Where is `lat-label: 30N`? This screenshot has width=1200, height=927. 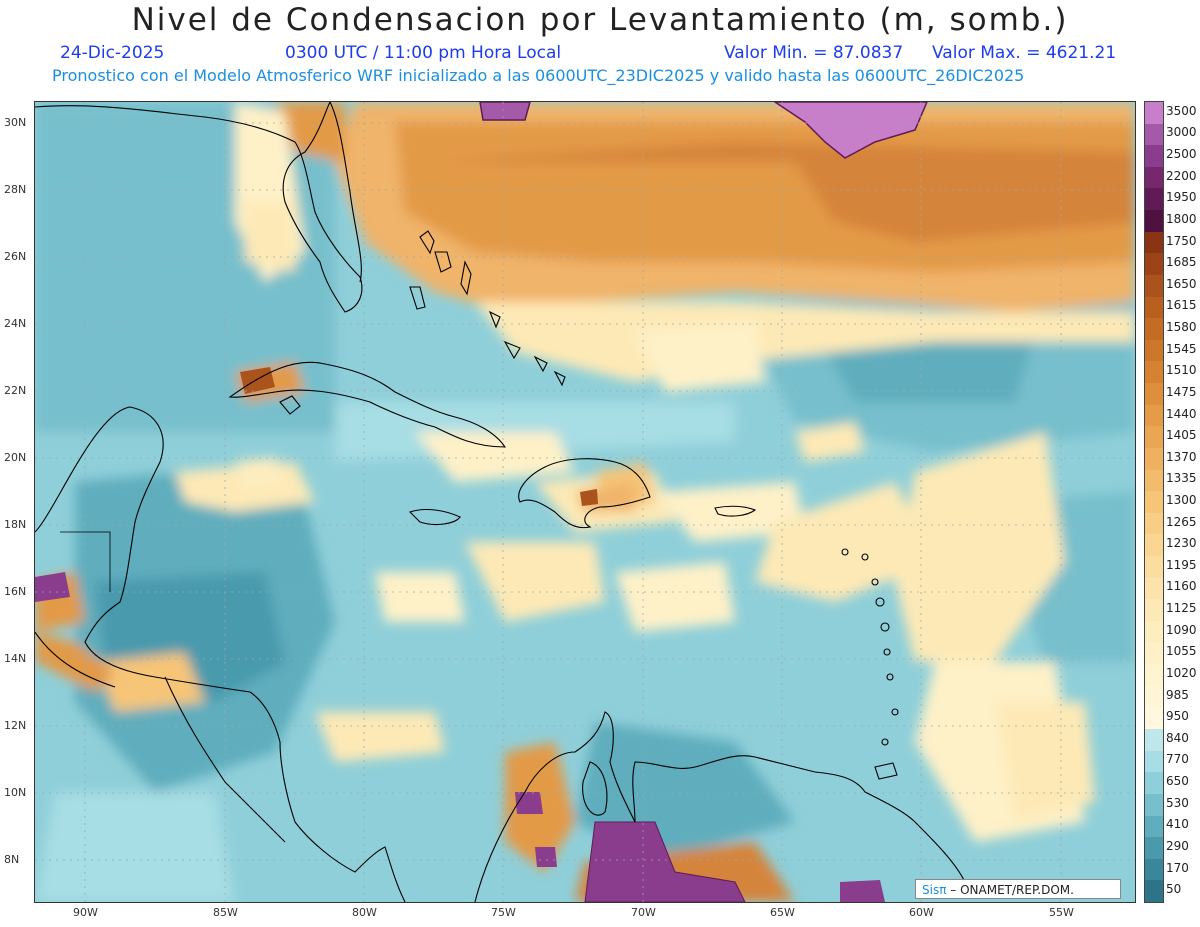
lat-label: 30N is located at coordinates (15, 122).